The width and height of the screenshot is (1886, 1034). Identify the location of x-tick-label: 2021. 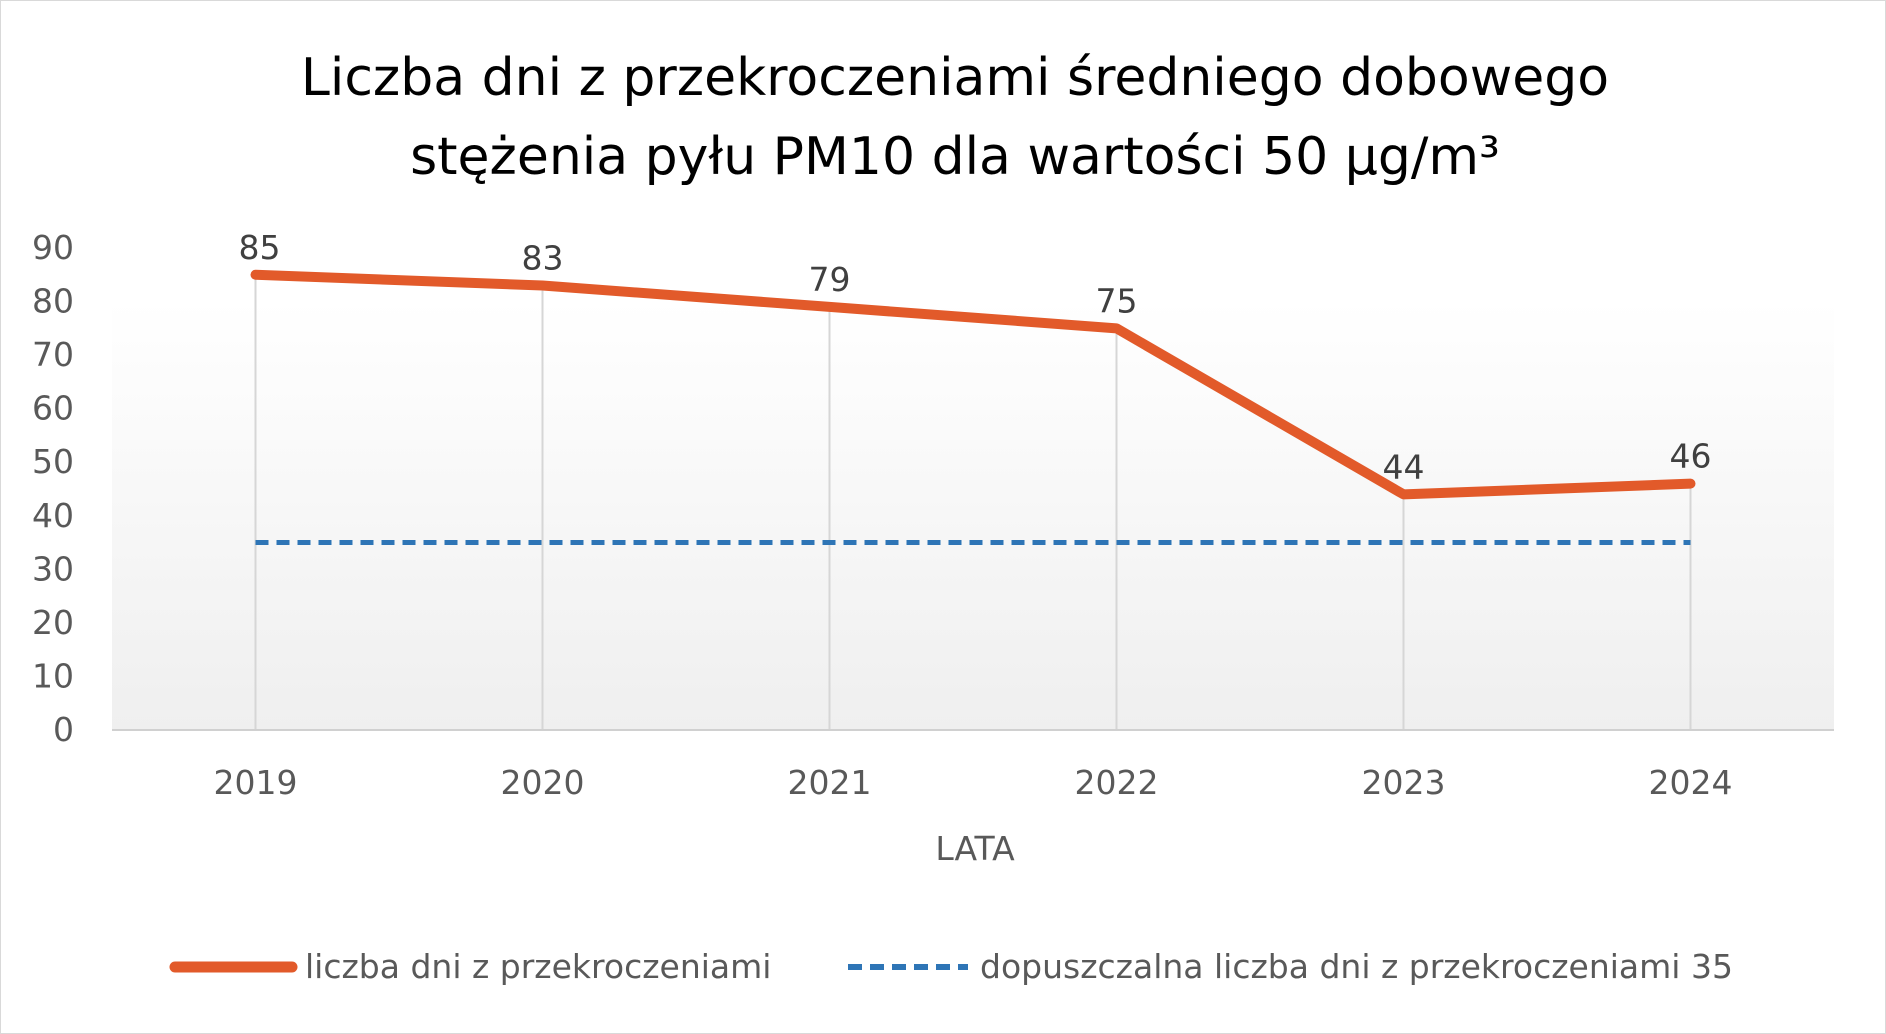
(830, 782).